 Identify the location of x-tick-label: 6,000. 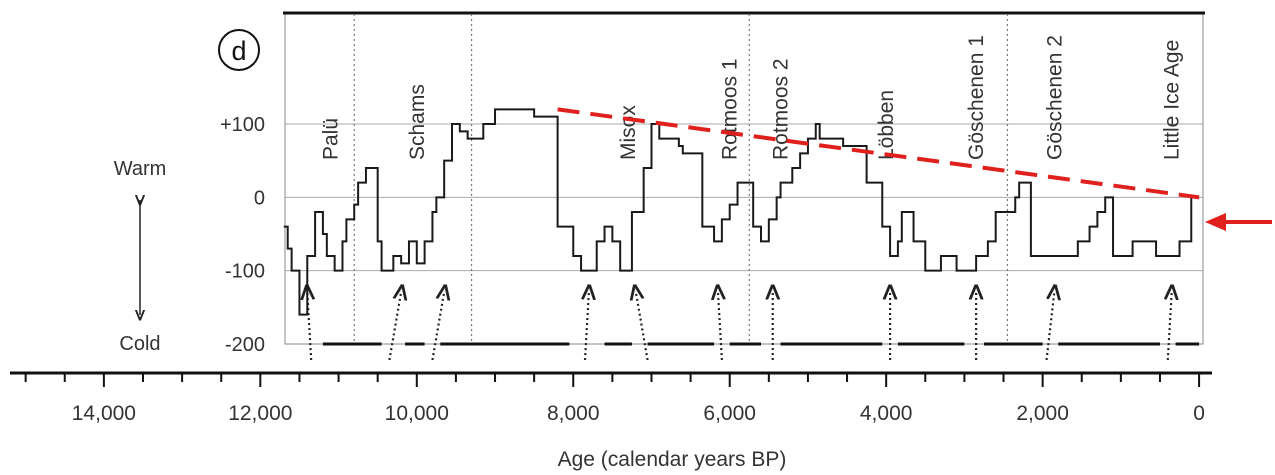
(729, 413).